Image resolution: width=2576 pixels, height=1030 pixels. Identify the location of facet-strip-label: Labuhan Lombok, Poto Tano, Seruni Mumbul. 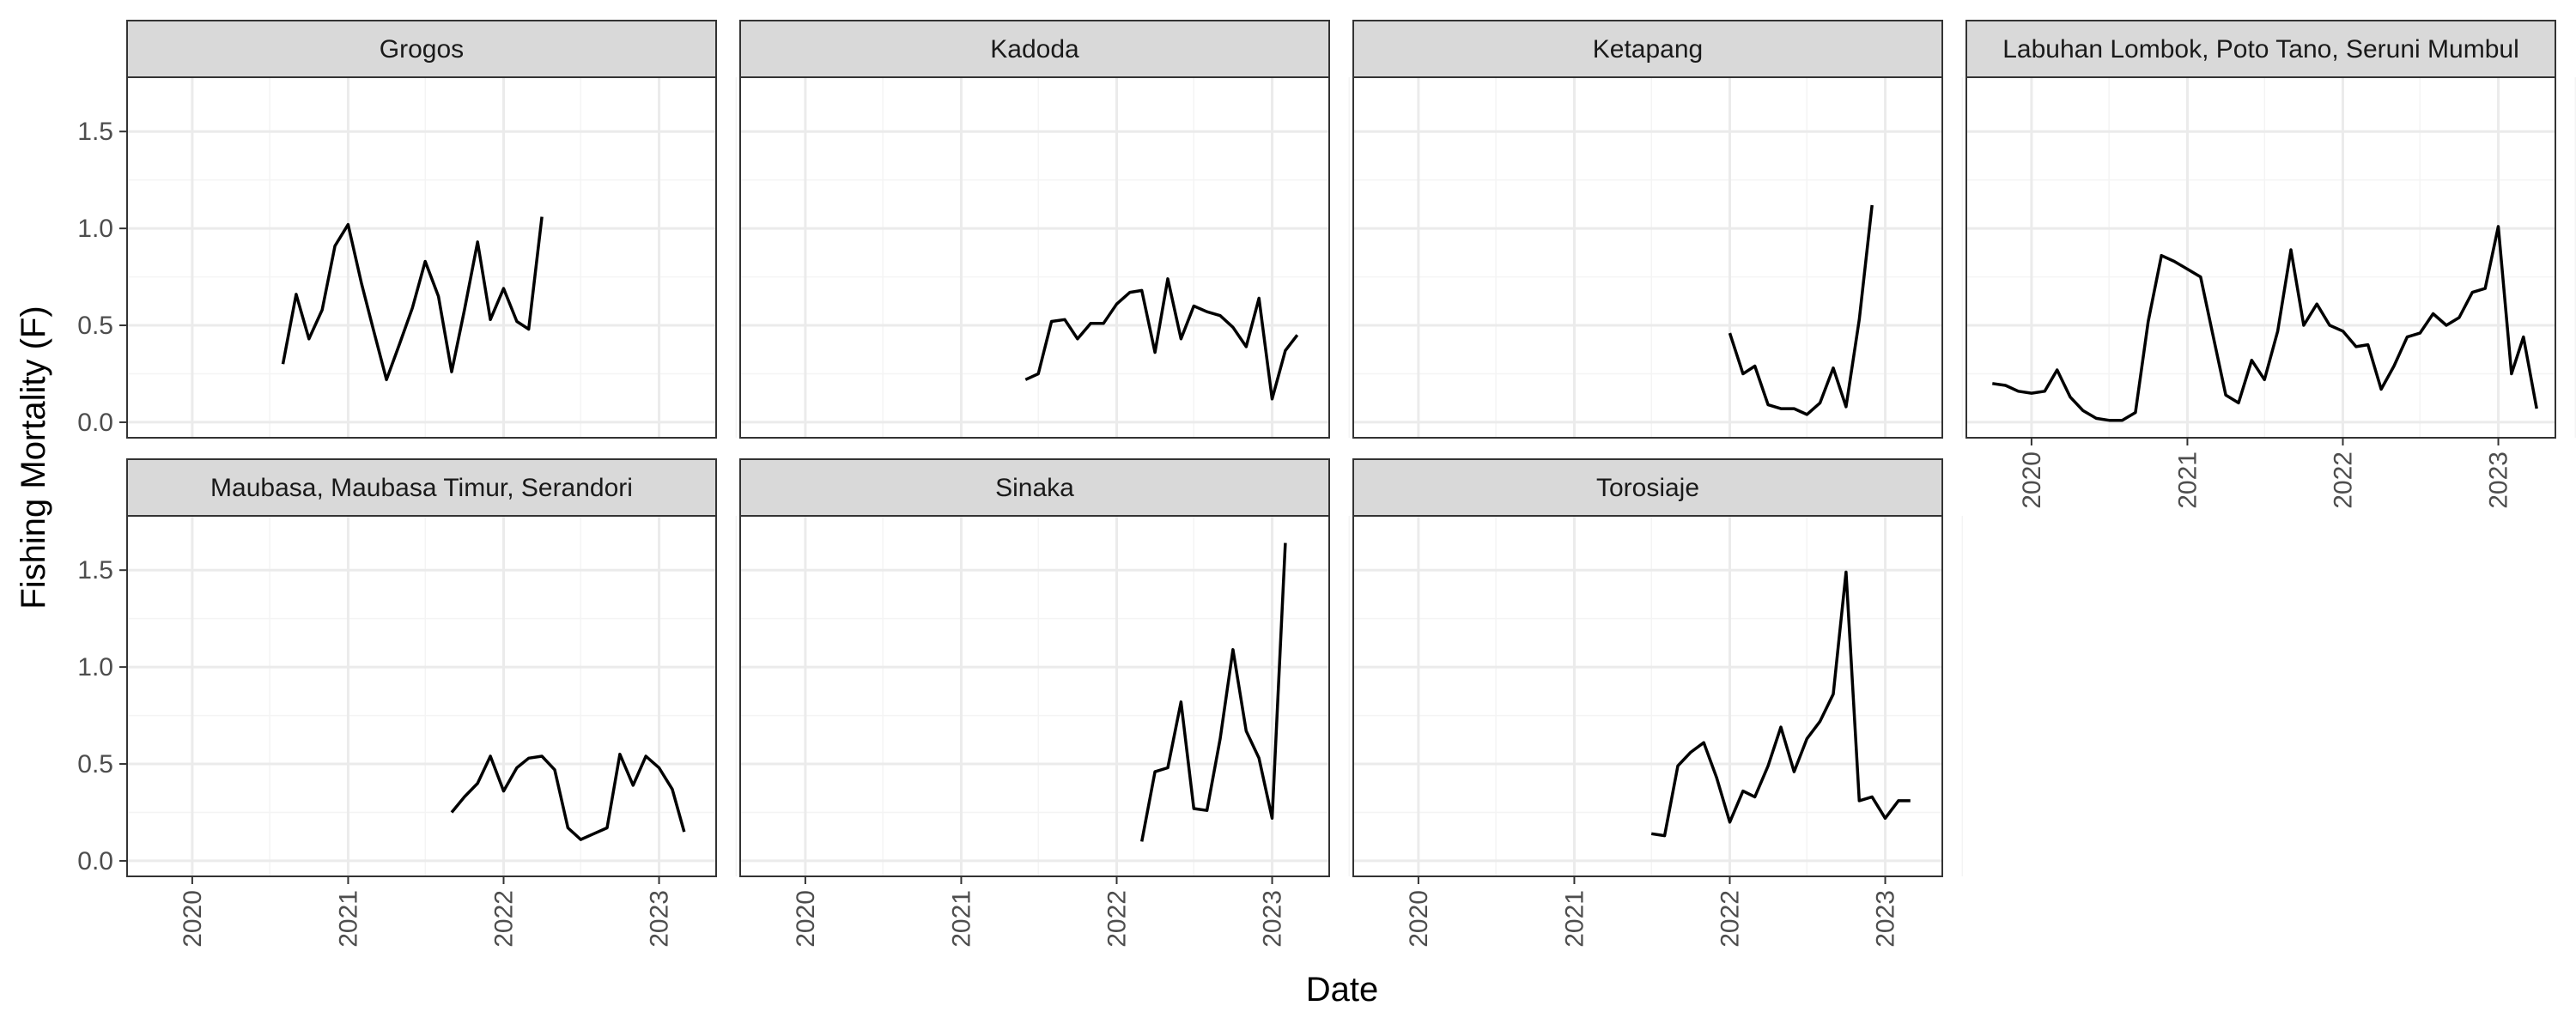
(2260, 49).